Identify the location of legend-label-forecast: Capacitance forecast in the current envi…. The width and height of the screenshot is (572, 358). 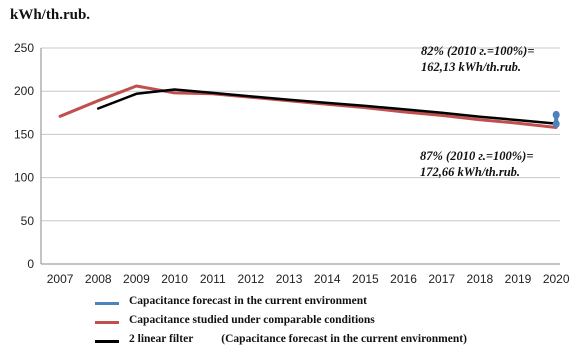
(248, 301).